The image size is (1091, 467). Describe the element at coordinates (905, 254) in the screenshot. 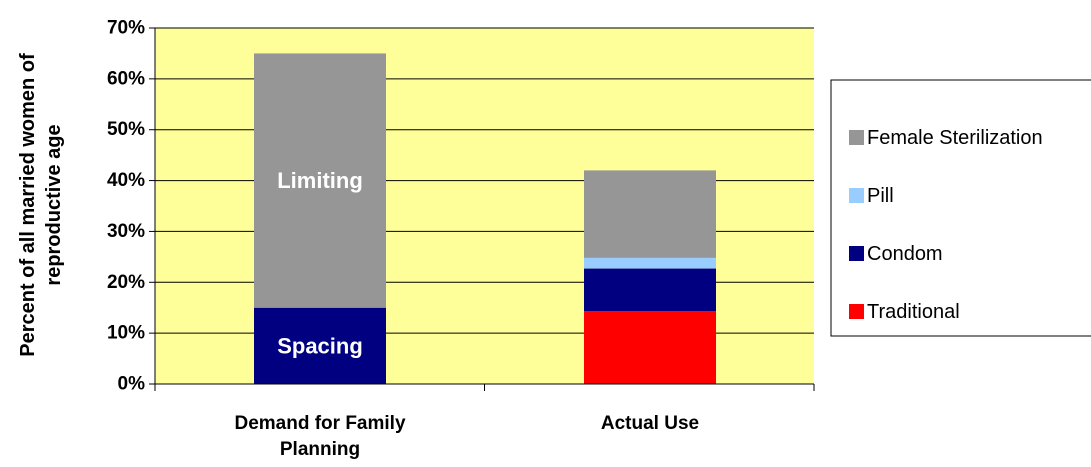

I see `legend-label-condom: Condom` at that location.